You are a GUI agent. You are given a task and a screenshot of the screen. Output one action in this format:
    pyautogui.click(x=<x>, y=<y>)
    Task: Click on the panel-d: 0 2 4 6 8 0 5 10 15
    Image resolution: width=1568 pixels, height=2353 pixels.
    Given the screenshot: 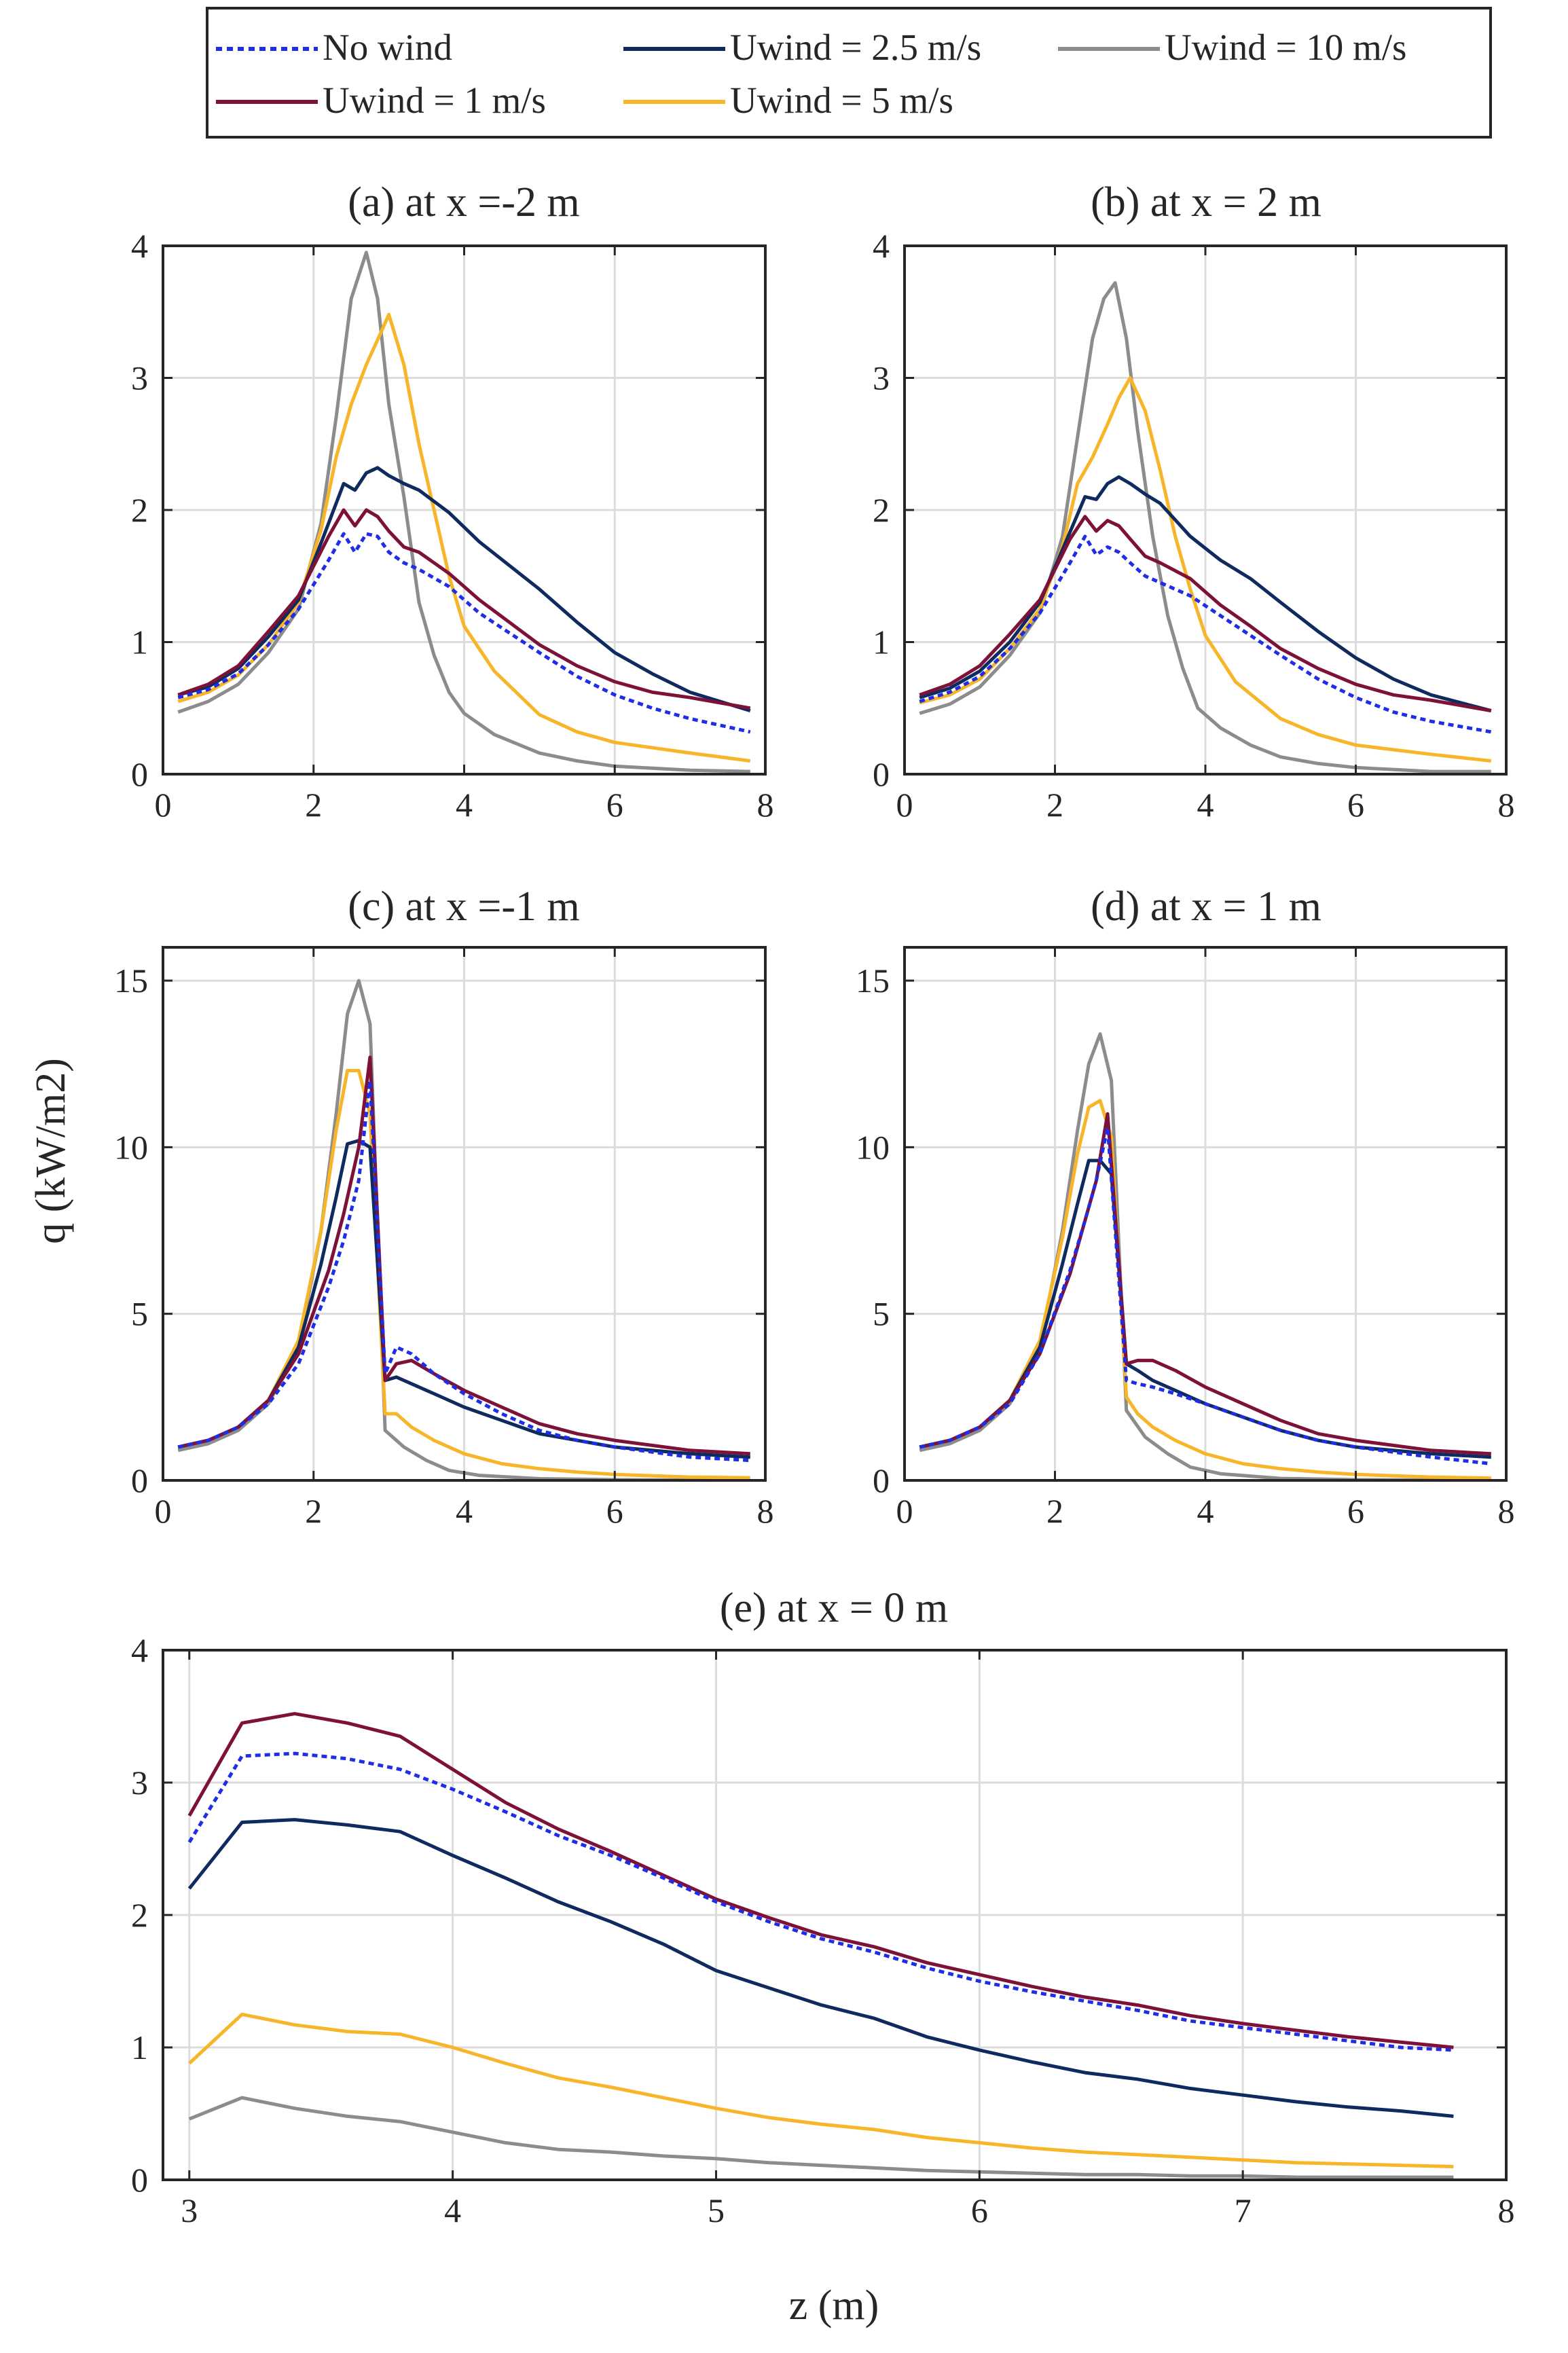 What is the action you would take?
    pyautogui.click(x=1185, y=1238)
    